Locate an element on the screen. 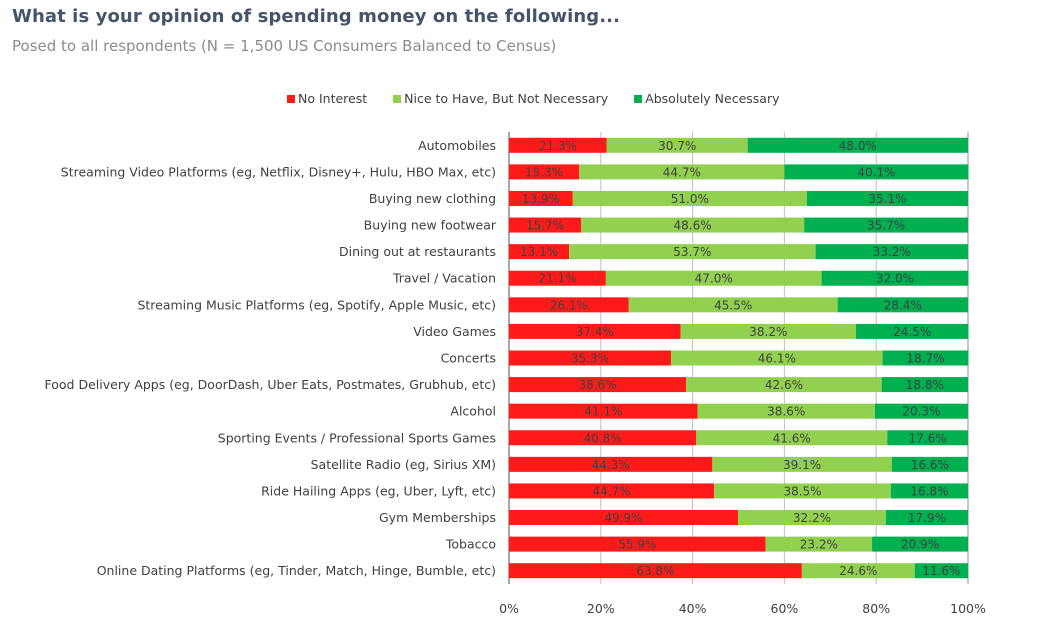 This screenshot has width=1037, height=640. data-label: 13.1% is located at coordinates (539, 252).